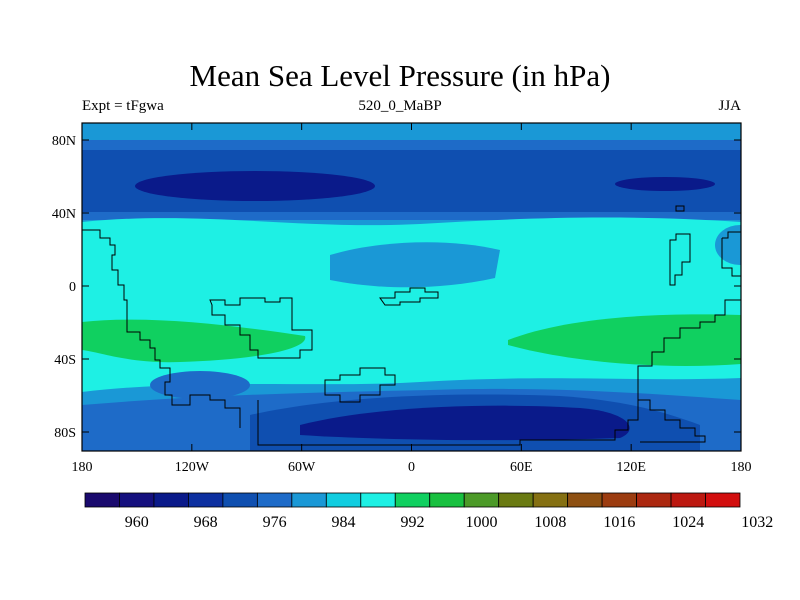  What do you see at coordinates (521, 467) in the screenshot?
I see `x-tick-label: 60E` at bounding box center [521, 467].